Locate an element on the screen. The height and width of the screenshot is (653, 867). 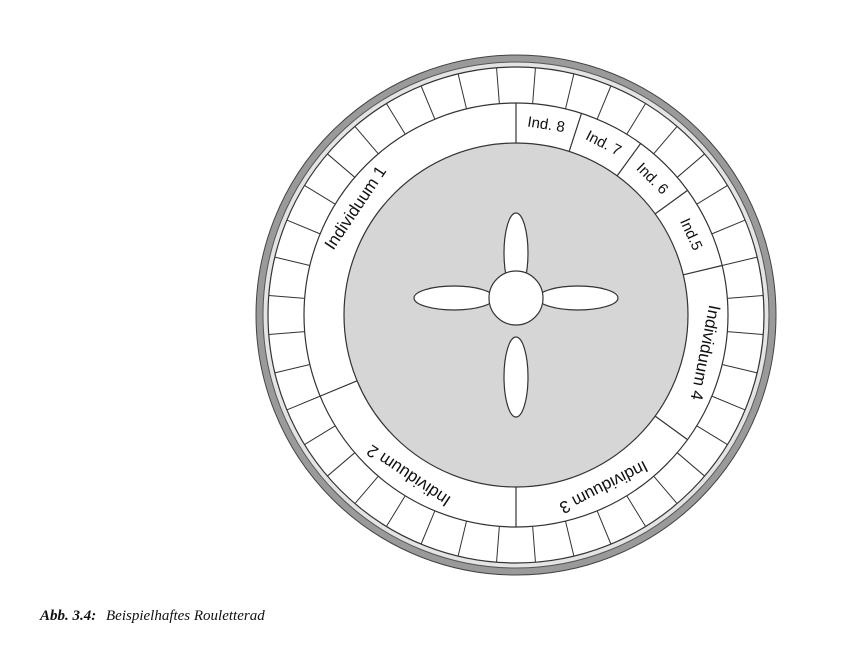
figure-caption: Abb. 3.4: Beispielhaftes Rouletterad is located at coordinates (152, 616).